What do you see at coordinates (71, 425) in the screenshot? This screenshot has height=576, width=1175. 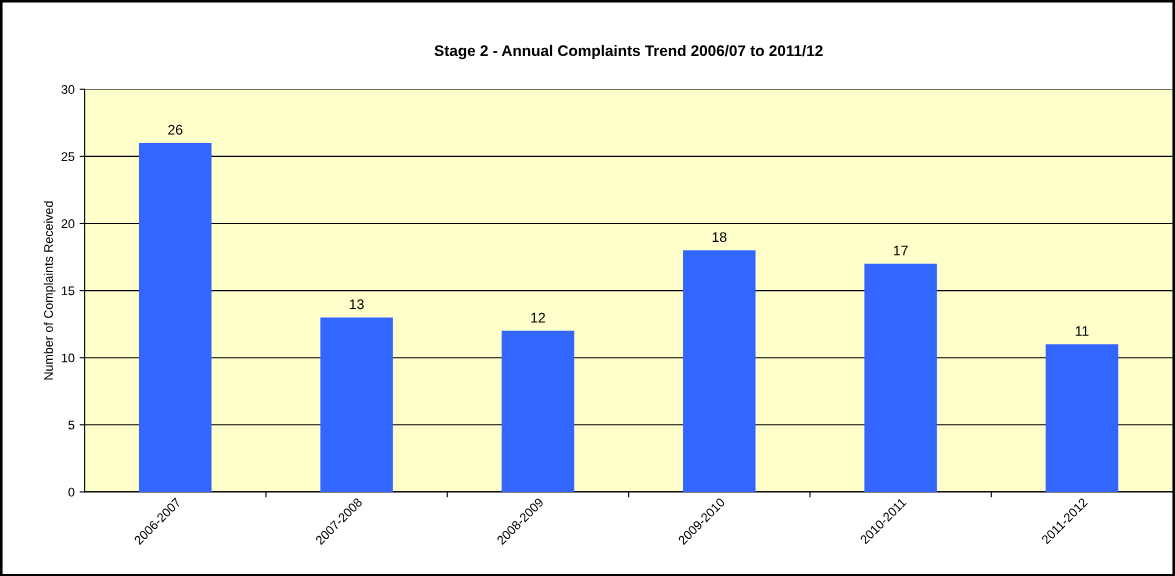 I see `y-tick-label: 5` at bounding box center [71, 425].